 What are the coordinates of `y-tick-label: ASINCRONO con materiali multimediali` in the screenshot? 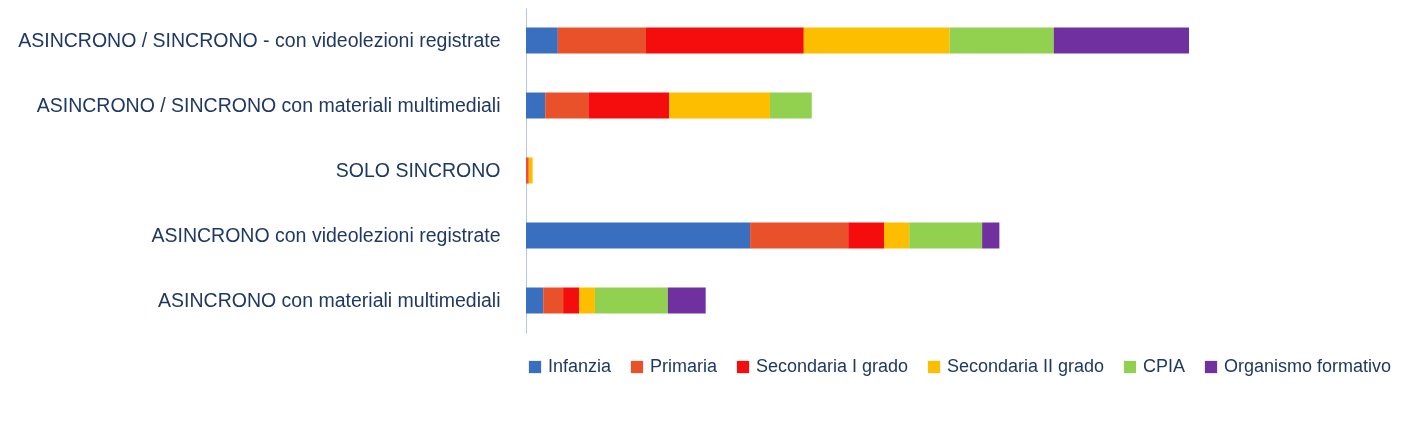 It's located at (329, 299).